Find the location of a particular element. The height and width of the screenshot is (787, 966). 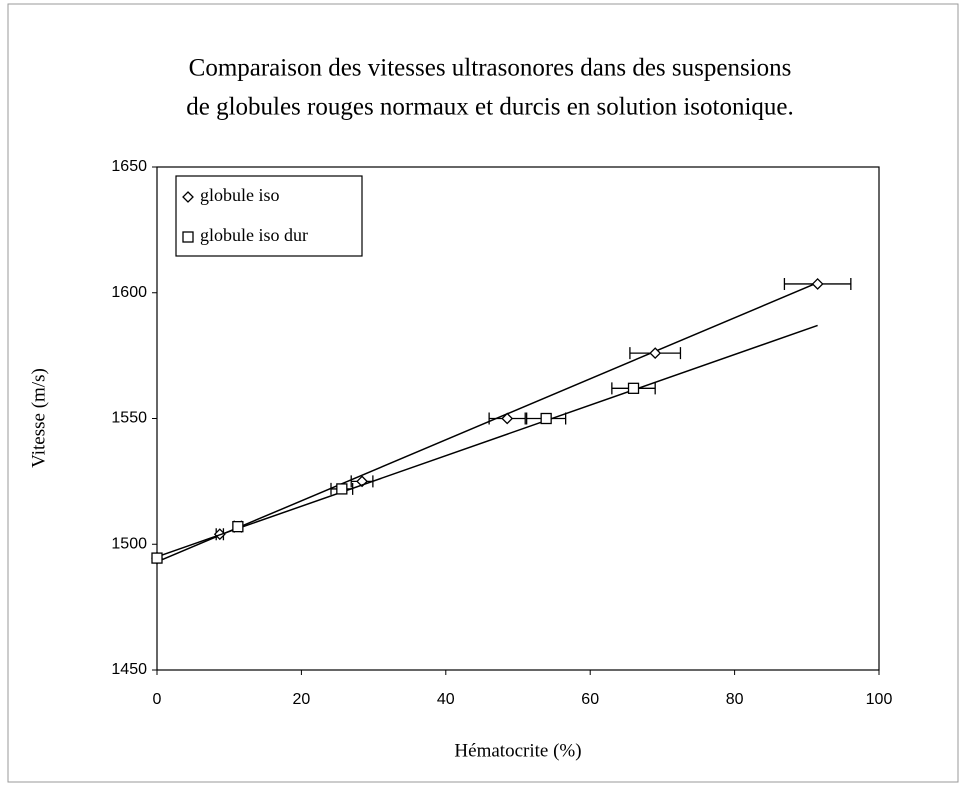

x-tick-label: 80 is located at coordinates (735, 699).